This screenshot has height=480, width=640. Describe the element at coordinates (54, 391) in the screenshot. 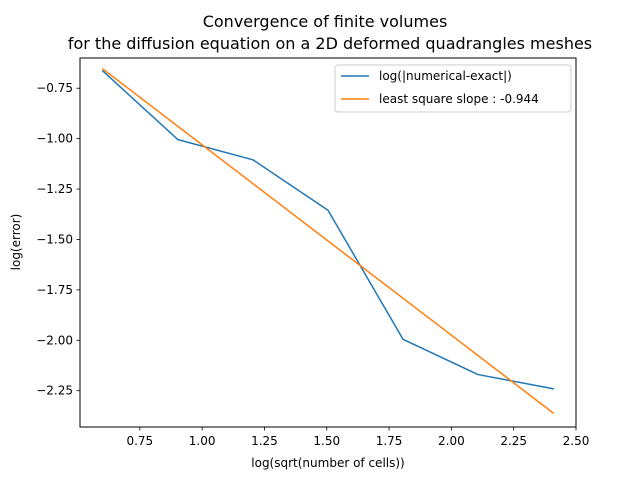

I see `y-tick-label: −2.25` at that location.